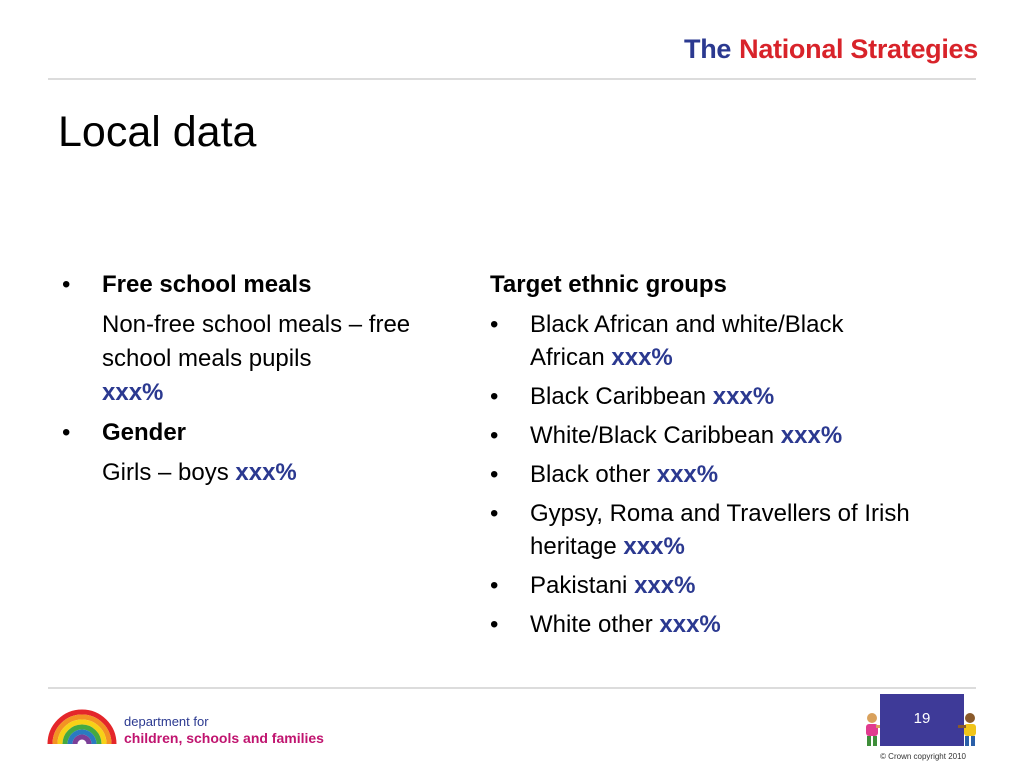  Describe the element at coordinates (687, 341) in the screenshot. I see `item-label: Black African and white/Black African` at that location.